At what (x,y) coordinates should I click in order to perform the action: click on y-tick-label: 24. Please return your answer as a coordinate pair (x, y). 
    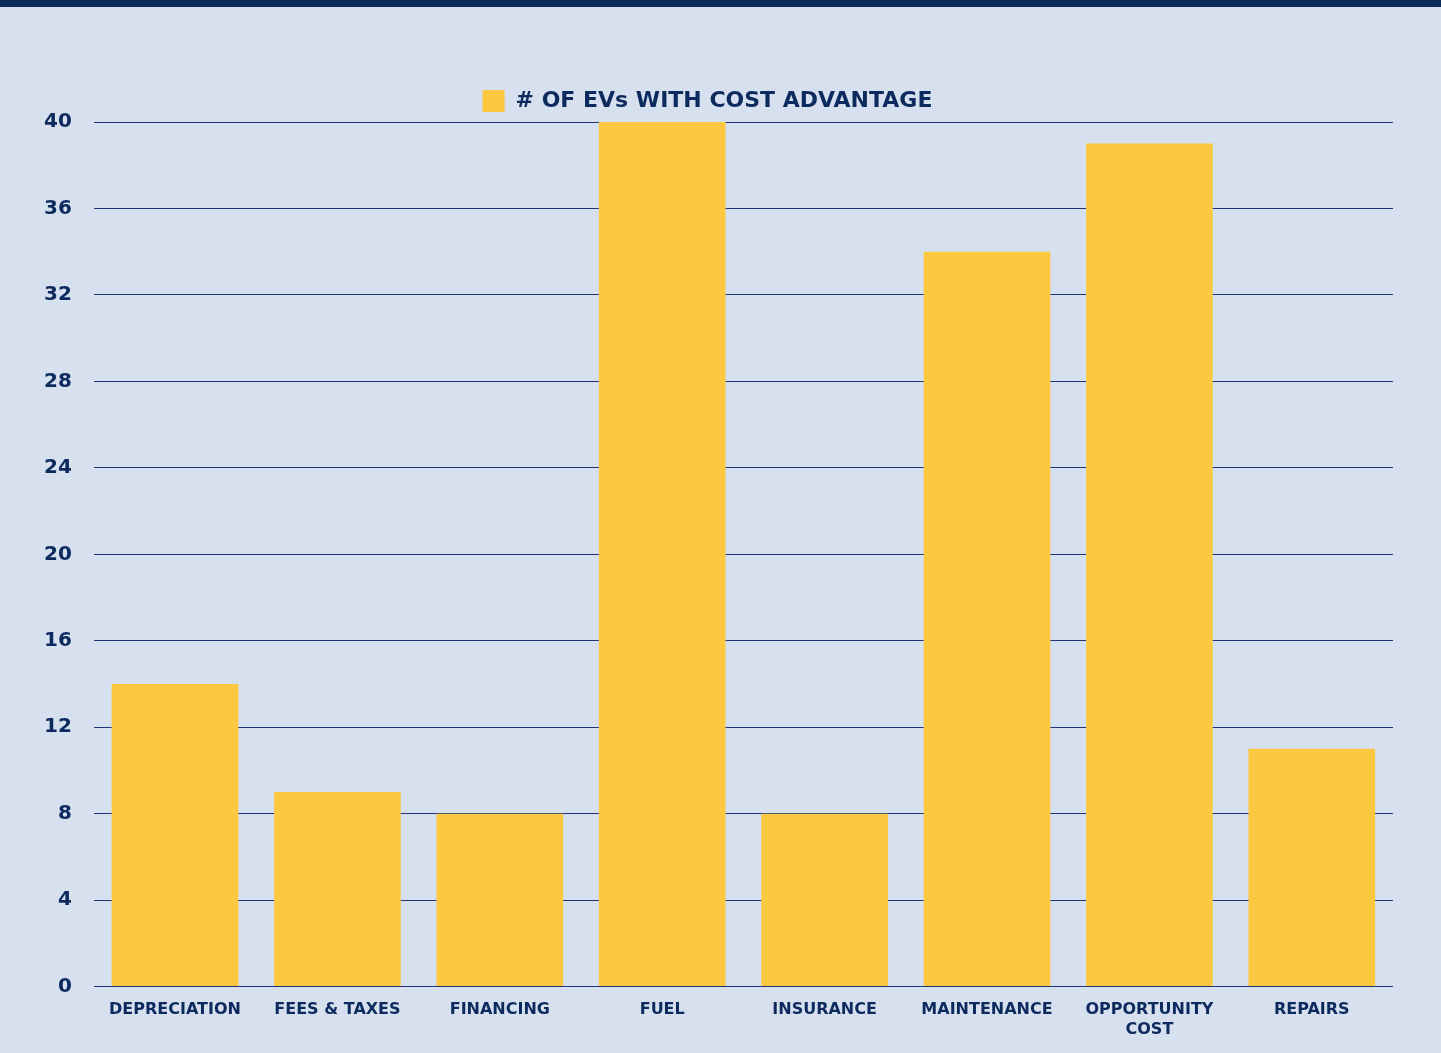
    Looking at the image, I should click on (57, 466).